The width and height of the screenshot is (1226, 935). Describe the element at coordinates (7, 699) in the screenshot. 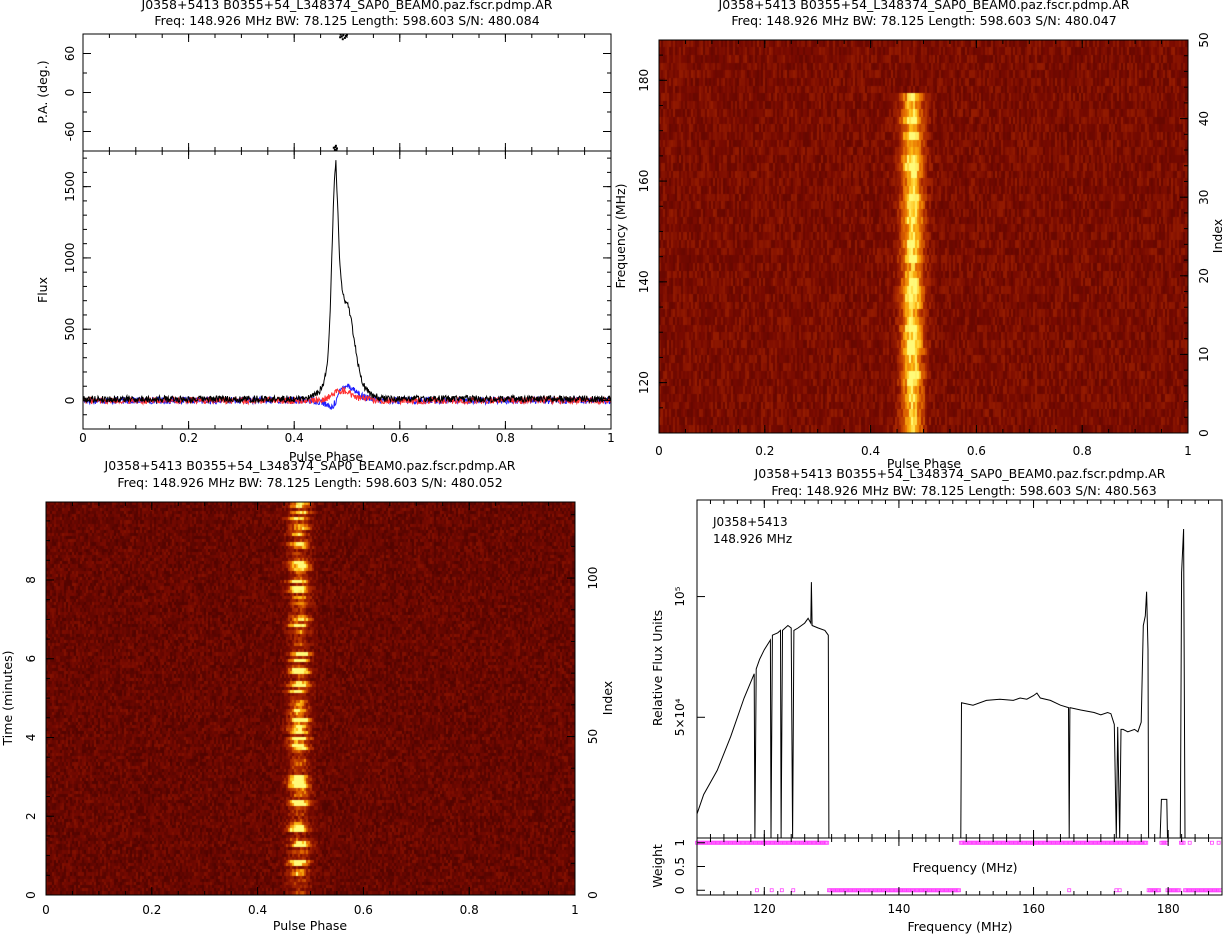

I see `time-axis-label: Time (minutes)` at that location.